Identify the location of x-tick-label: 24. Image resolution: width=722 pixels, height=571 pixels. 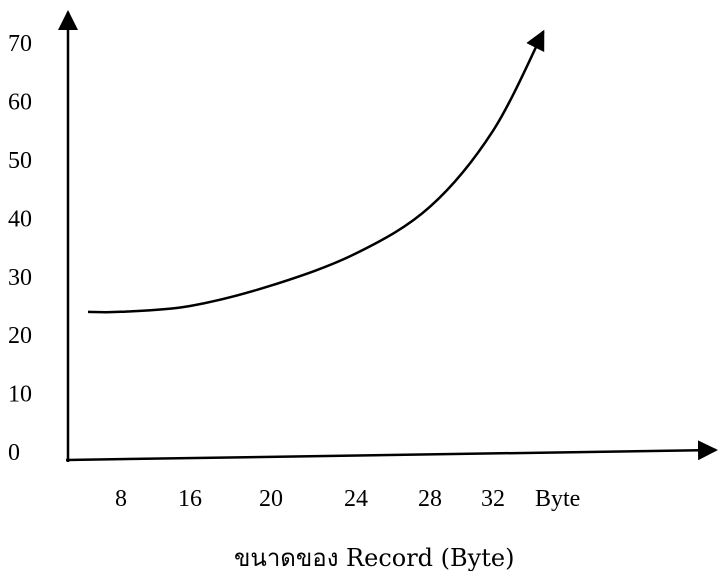
(356, 499).